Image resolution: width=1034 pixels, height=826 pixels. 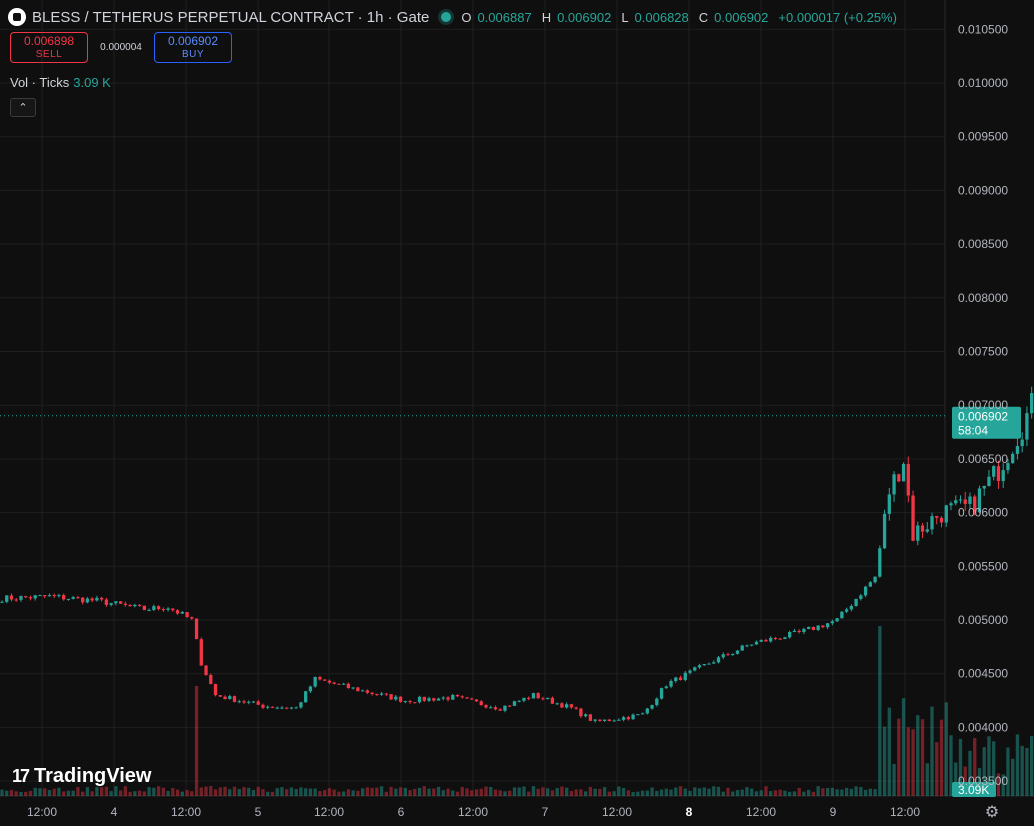 I want to click on price-axis-label: 0.007500, so click(x=983, y=352).